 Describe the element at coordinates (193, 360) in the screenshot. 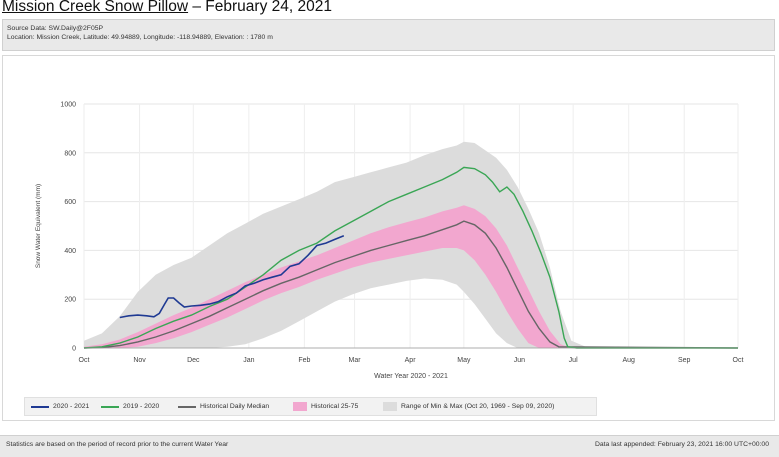

I see `x-tick-label: Dec` at that location.